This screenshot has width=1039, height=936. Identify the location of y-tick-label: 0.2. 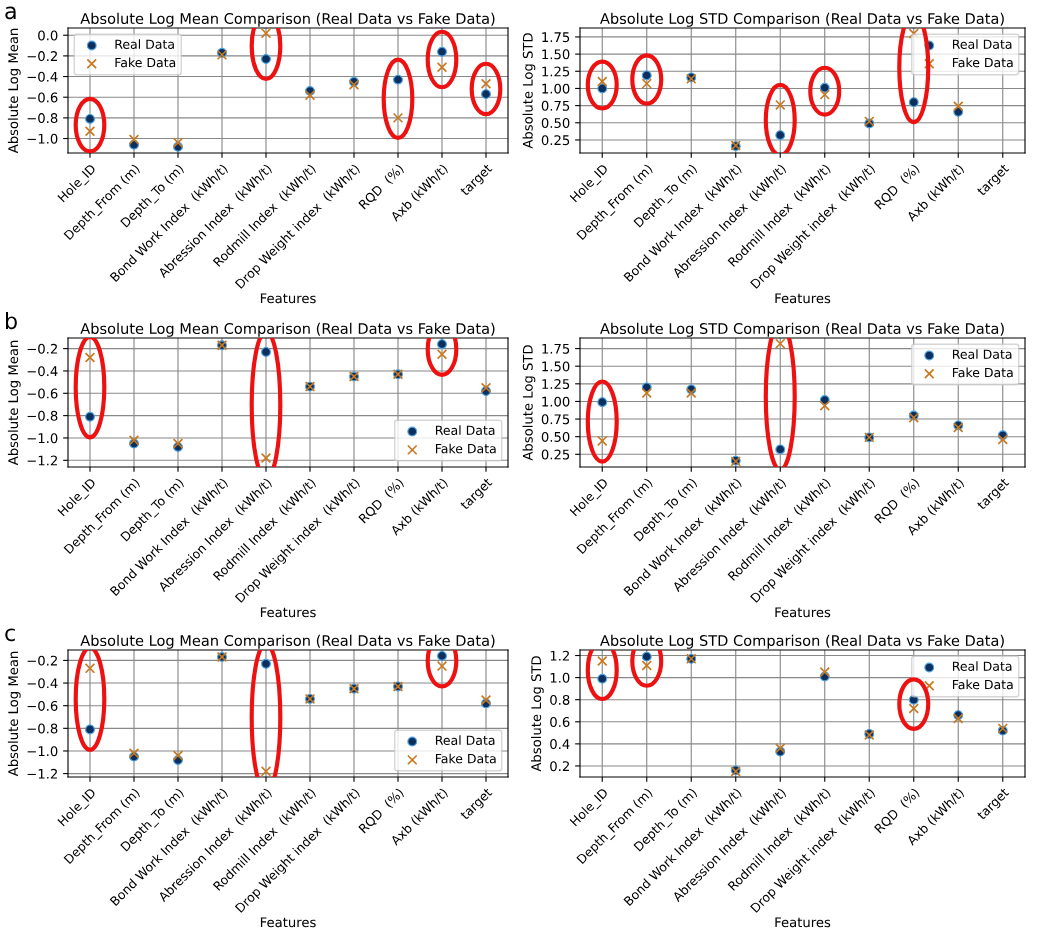
(559, 766).